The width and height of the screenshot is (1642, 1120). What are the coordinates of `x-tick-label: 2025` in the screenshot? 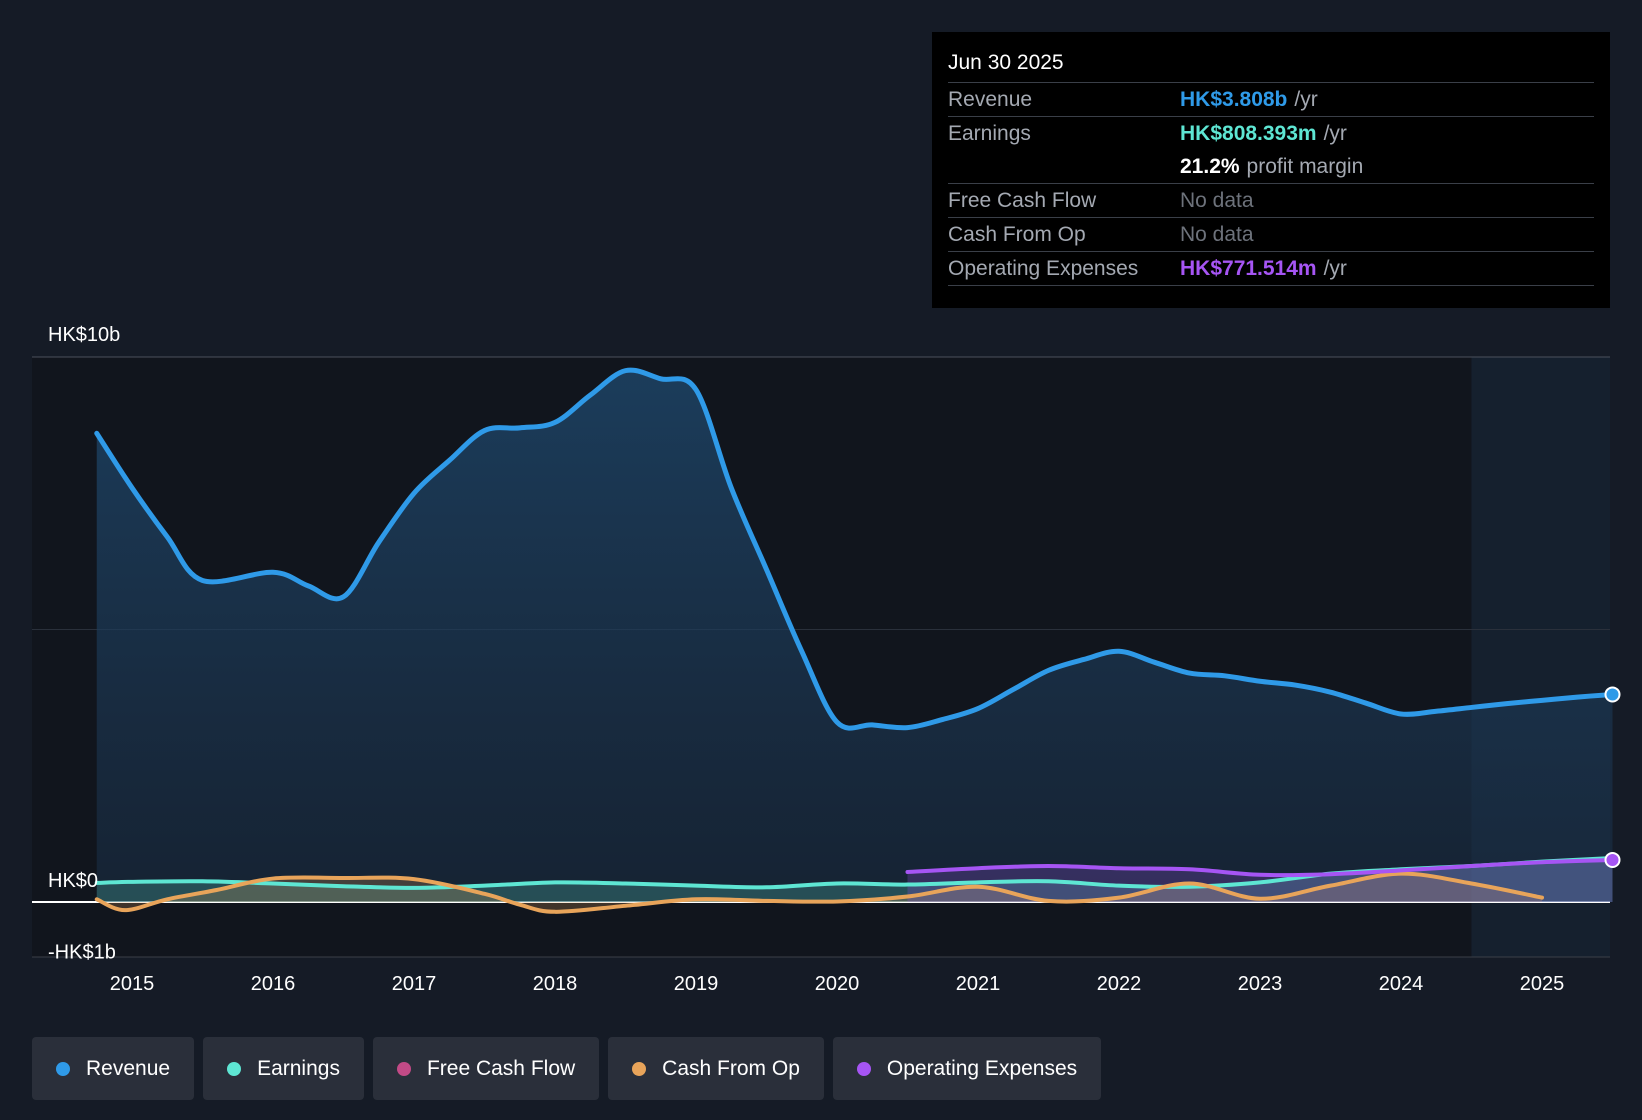 It's located at (1542, 984).